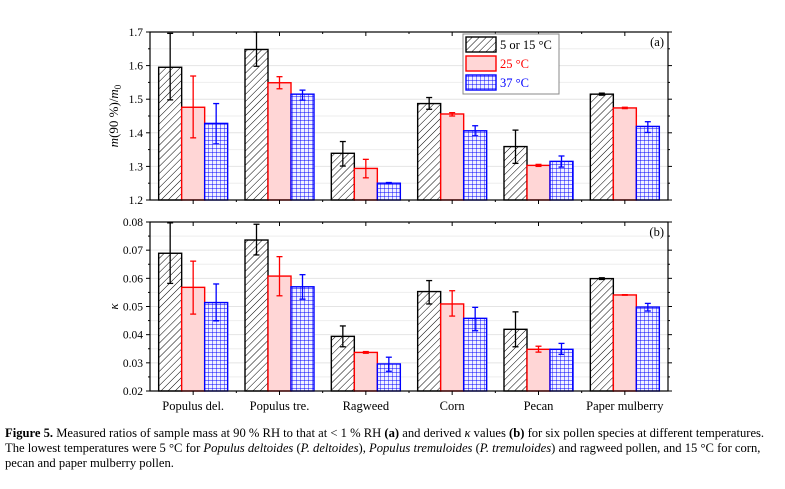 This screenshot has height=489, width=785. I want to click on x-tick-label: Populus tre., so click(280, 406).